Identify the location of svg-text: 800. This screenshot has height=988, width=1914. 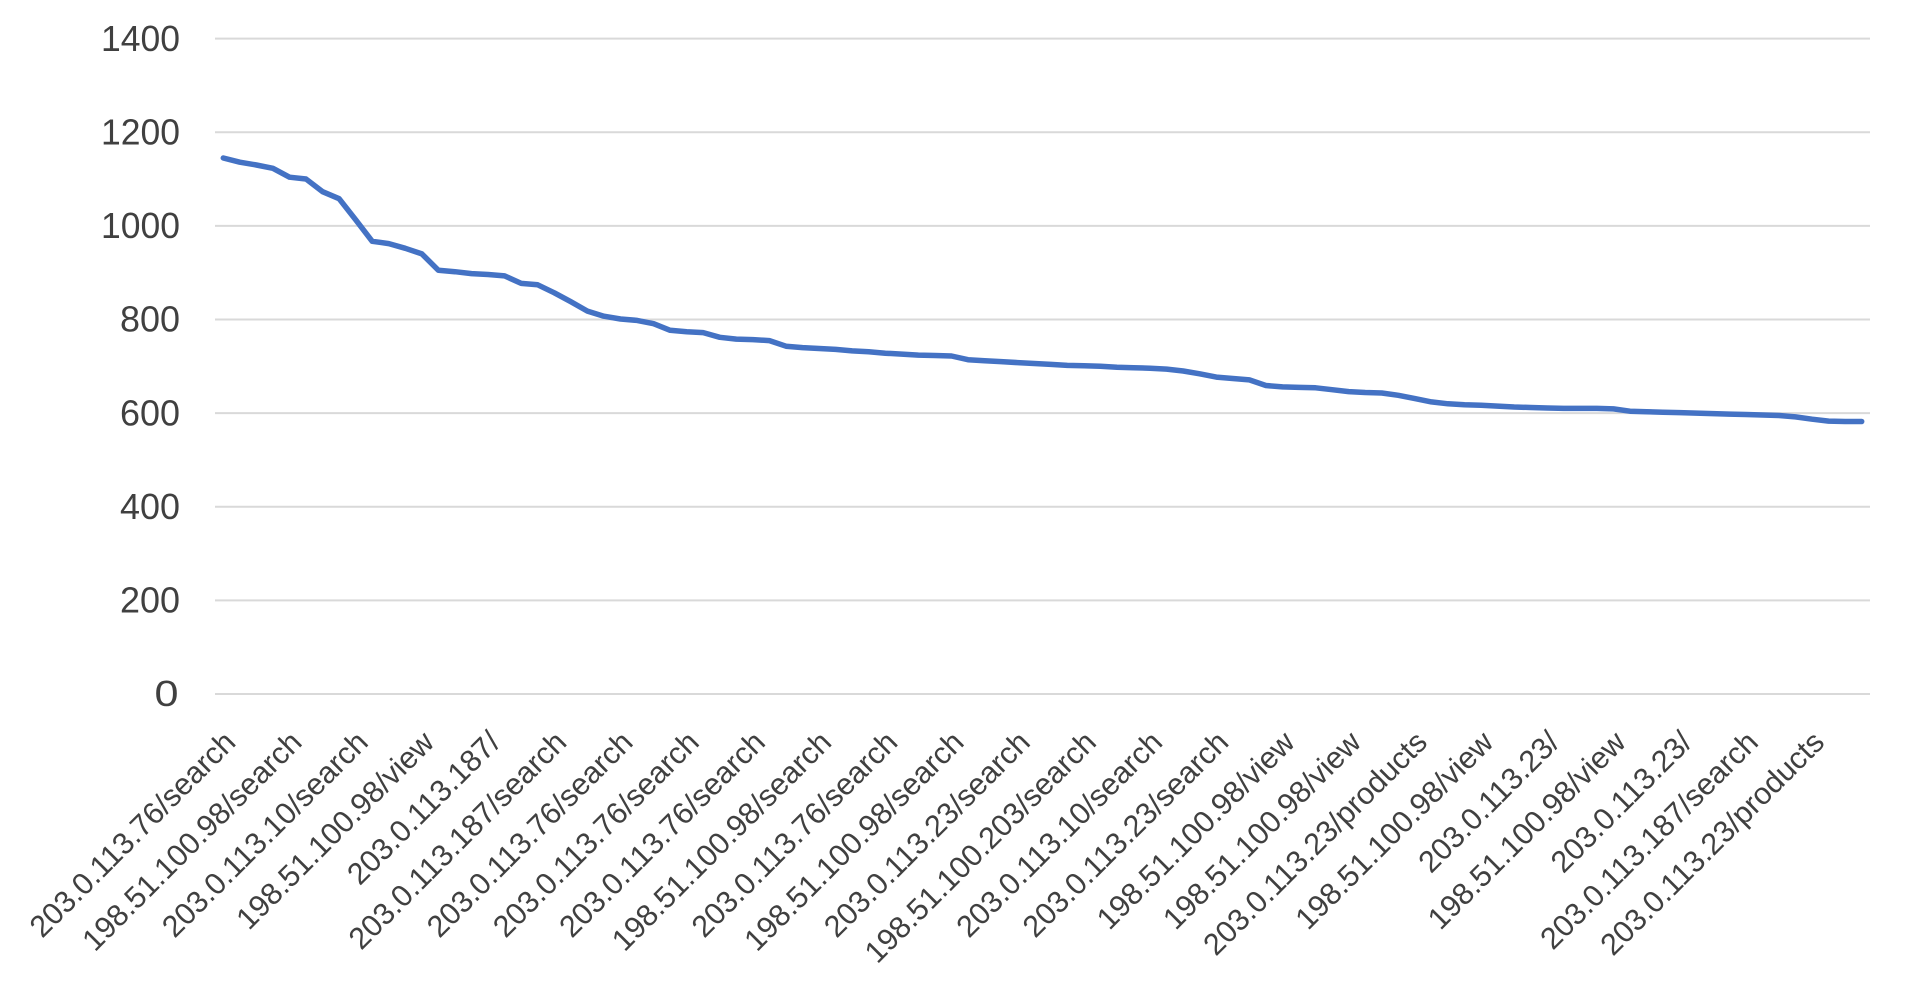
(150, 319).